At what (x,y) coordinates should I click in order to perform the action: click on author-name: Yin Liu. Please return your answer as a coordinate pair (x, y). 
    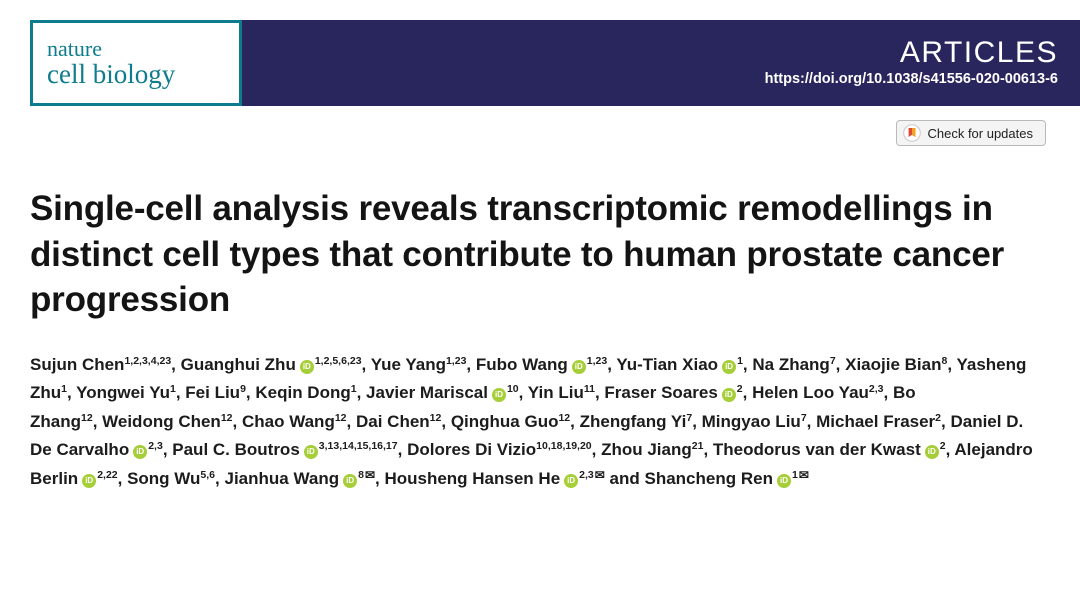
    Looking at the image, I should click on (555, 393).